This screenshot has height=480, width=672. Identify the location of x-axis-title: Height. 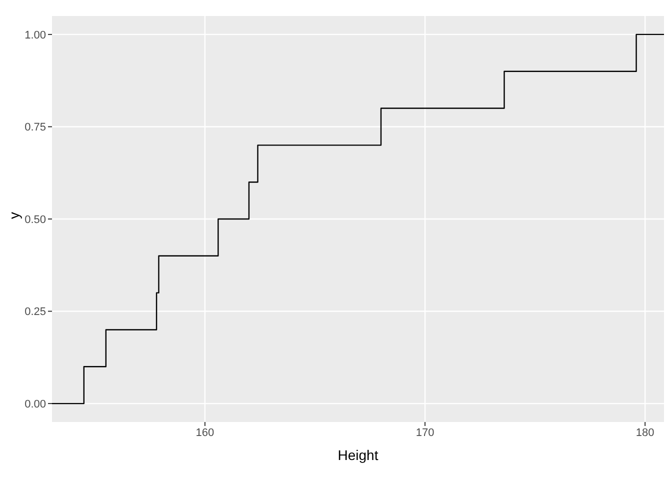
(358, 455).